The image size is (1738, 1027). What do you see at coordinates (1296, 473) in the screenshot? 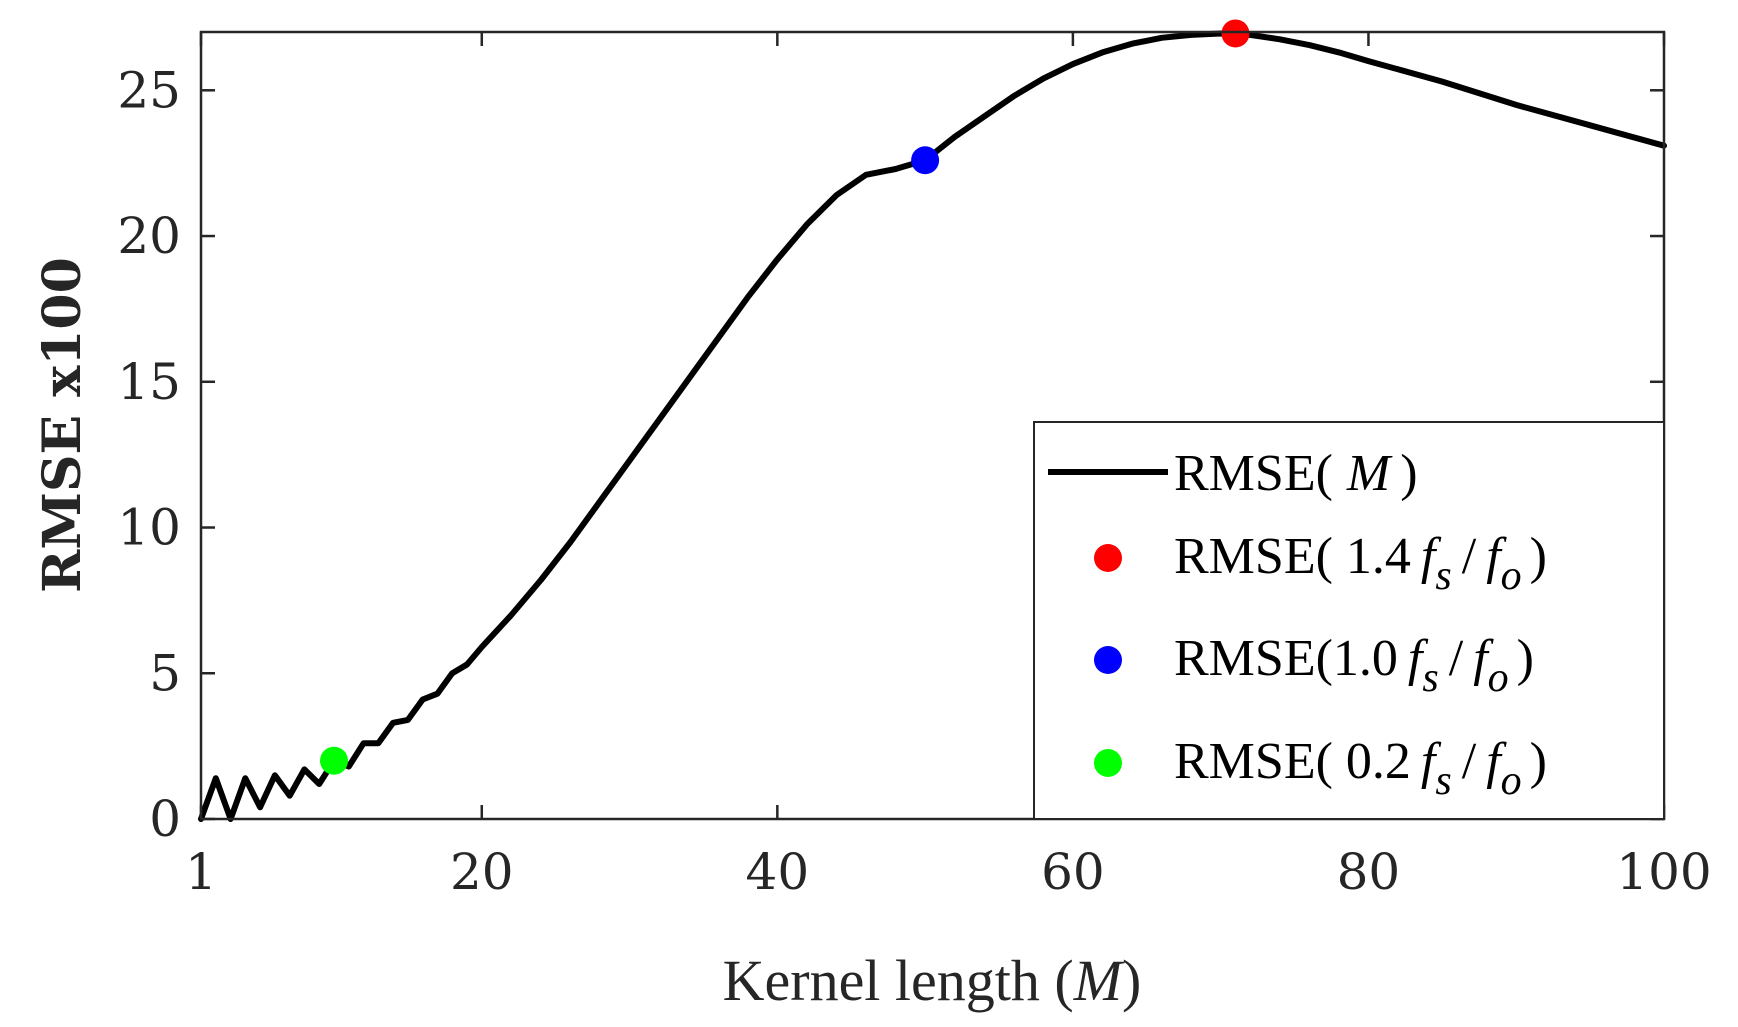
I see `legend-label-line: RMSE(M)` at bounding box center [1296, 473].